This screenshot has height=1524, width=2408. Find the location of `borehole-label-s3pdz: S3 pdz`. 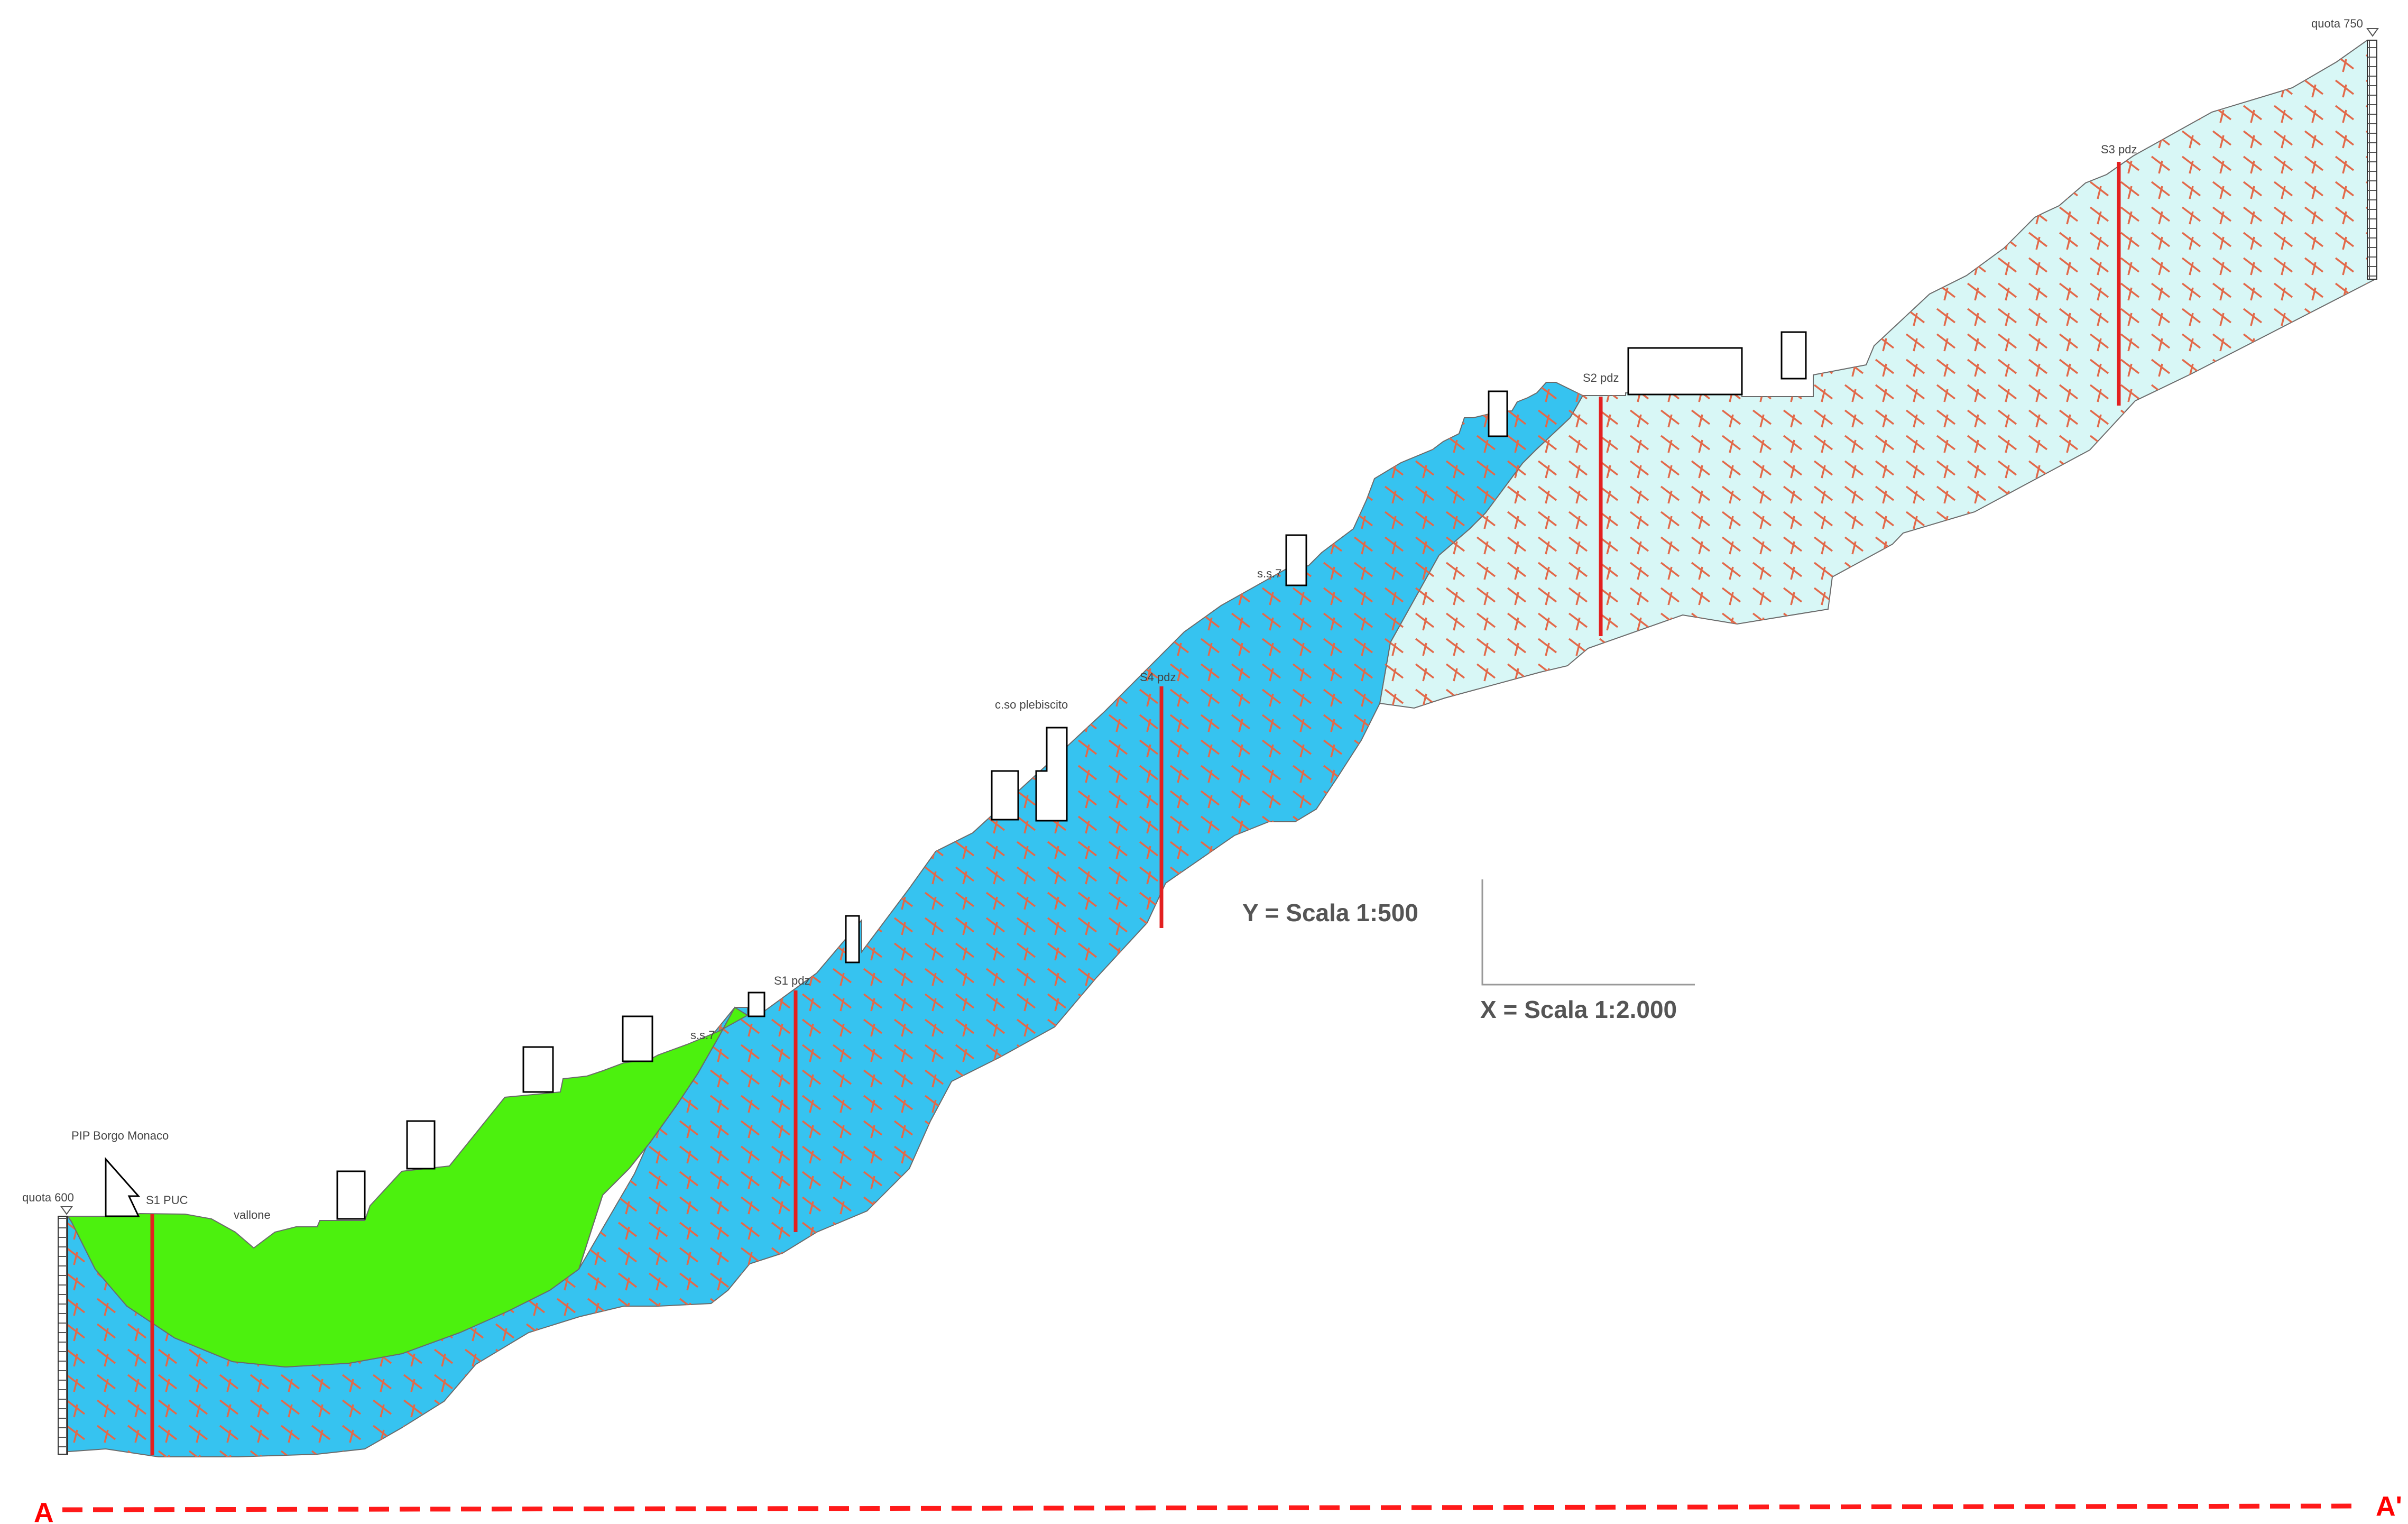

borehole-label-s3pdz: S3 pdz is located at coordinates (2119, 149).